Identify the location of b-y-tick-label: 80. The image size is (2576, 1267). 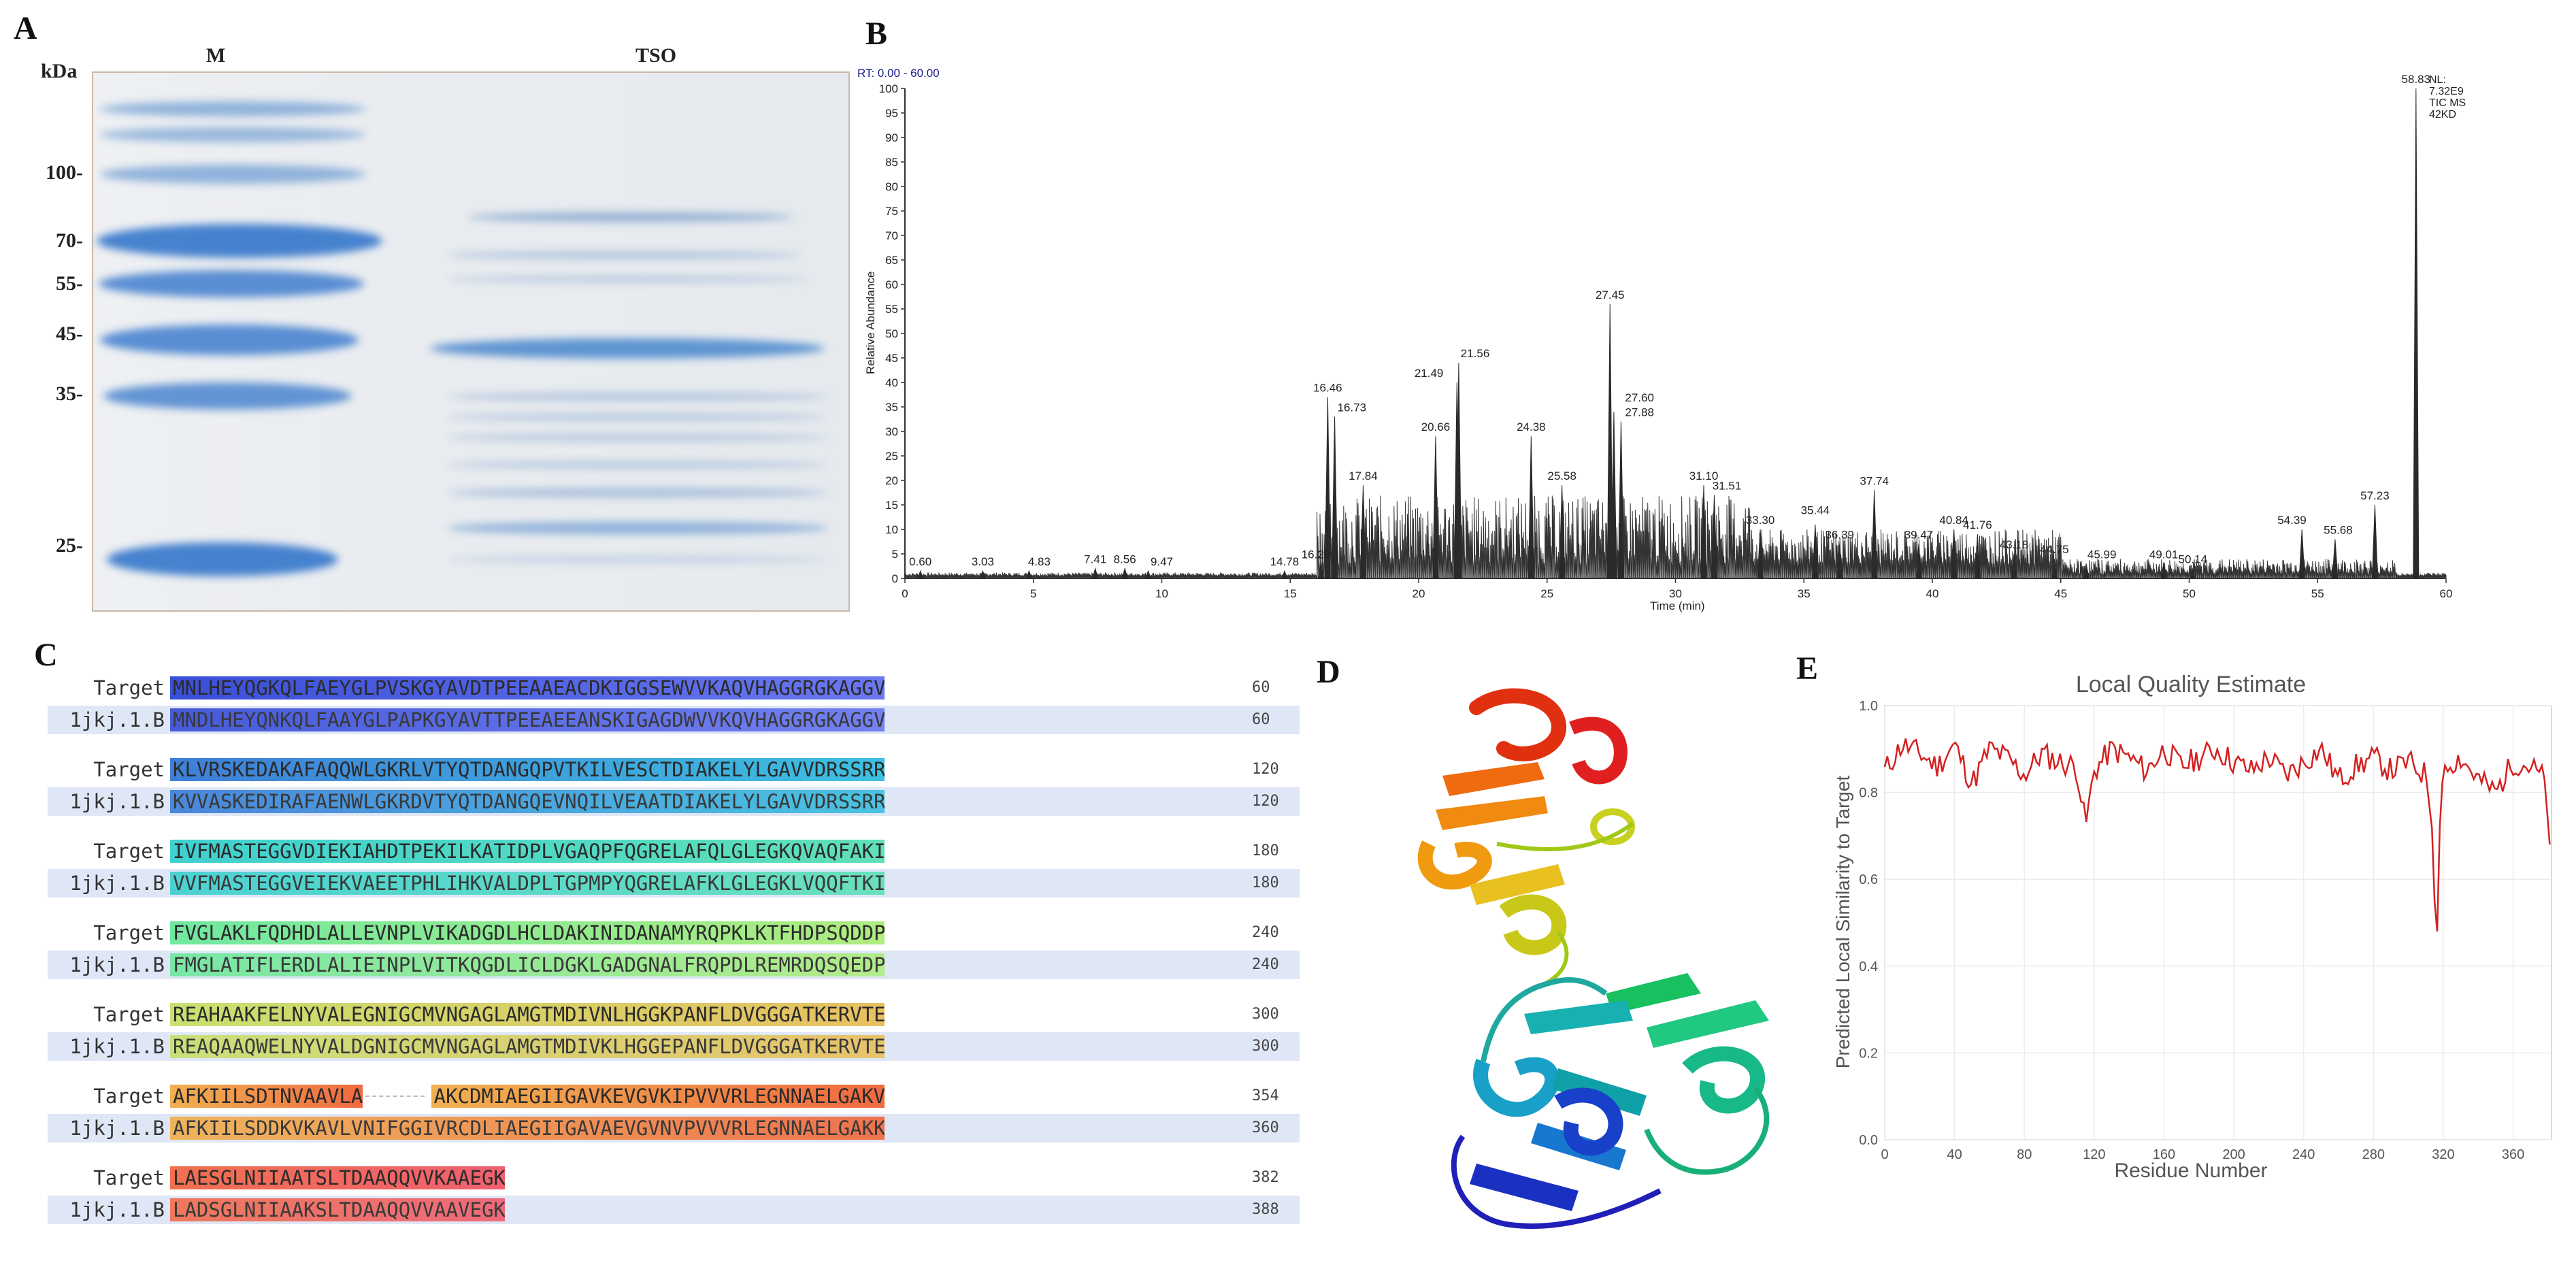
(892, 186).